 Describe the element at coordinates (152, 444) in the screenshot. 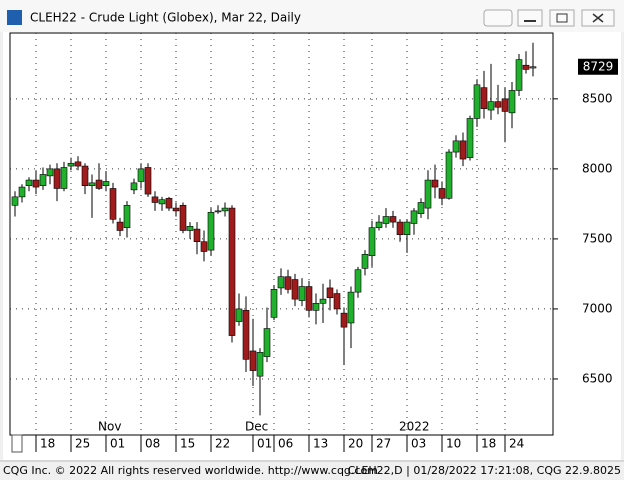

I see `x-tick-label: 08` at that location.